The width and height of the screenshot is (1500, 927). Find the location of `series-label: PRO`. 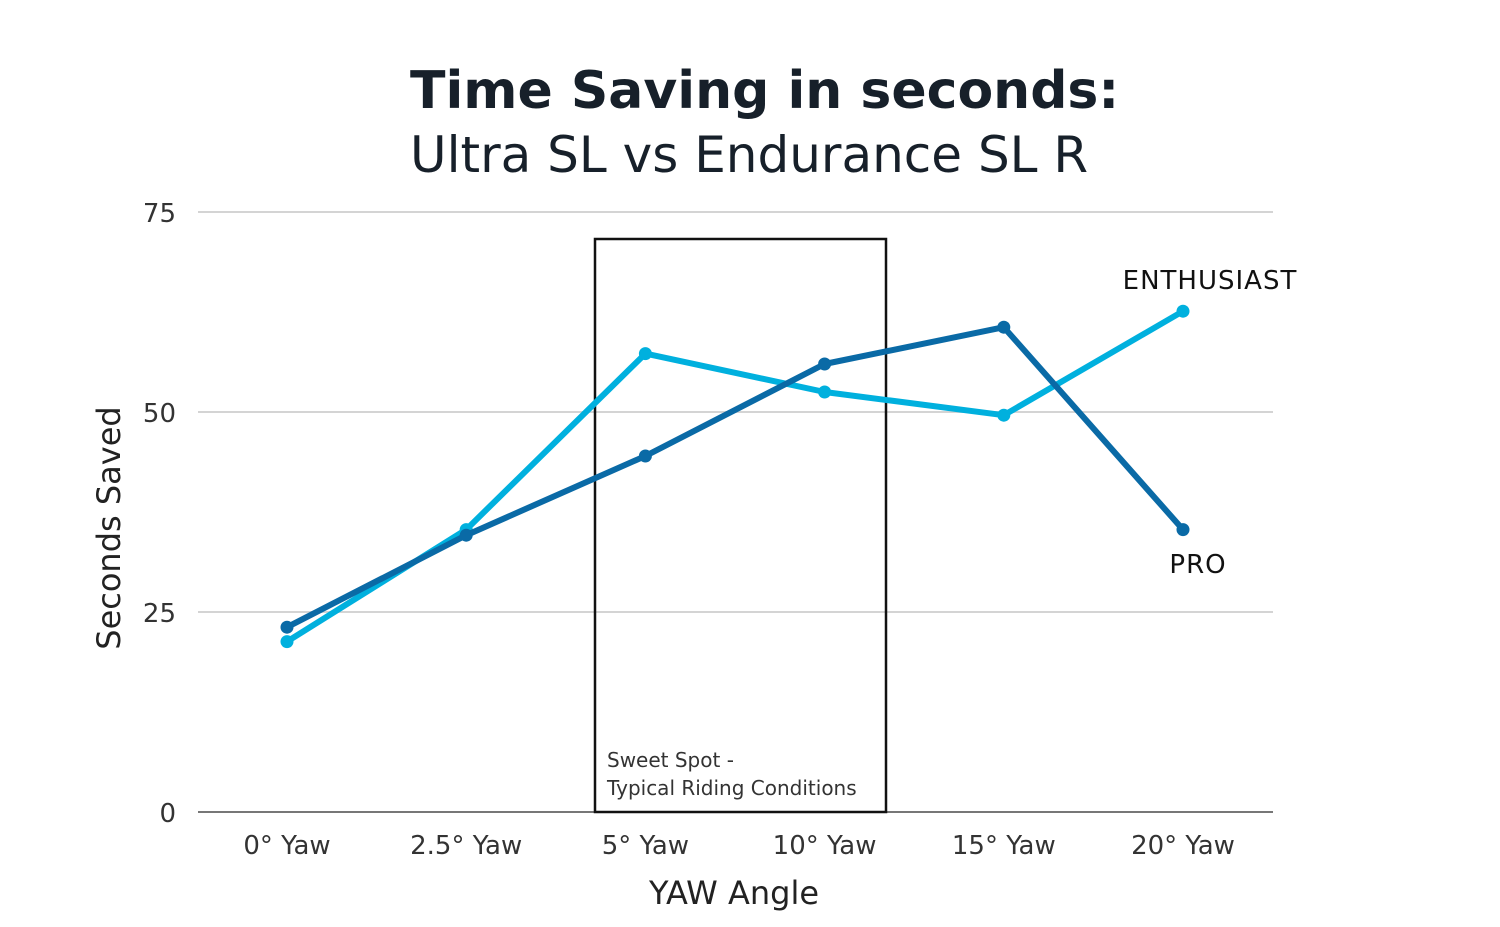

series-label: PRO is located at coordinates (1197, 565).